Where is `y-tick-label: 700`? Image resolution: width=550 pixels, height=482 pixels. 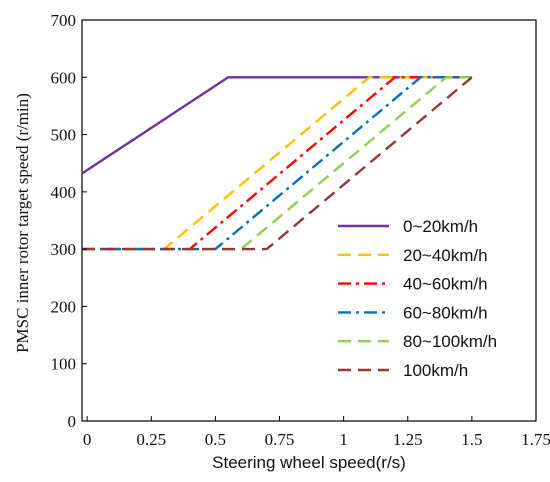 y-tick-label: 700 is located at coordinates (64, 20).